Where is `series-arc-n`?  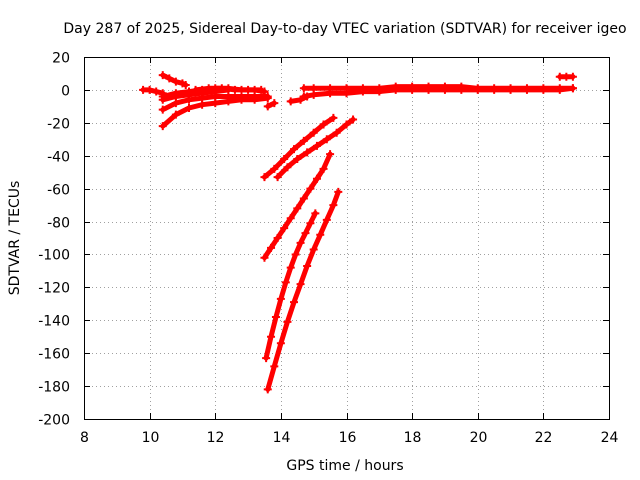
series-arc-n is located at coordinates (315, 148).